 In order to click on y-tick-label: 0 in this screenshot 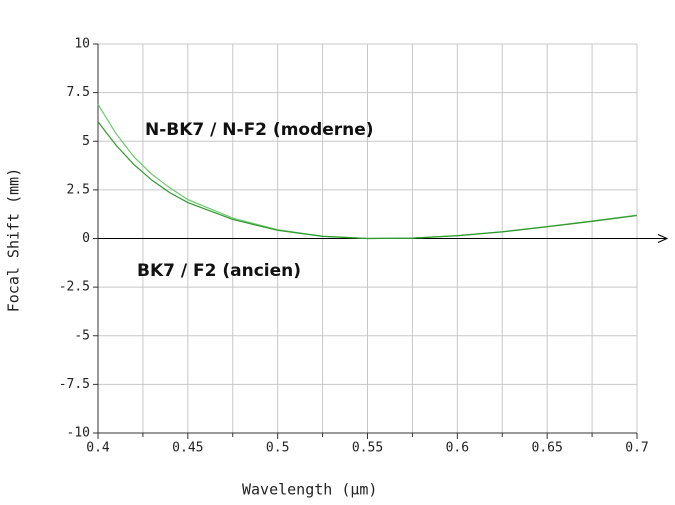, I will do `click(86, 238)`.